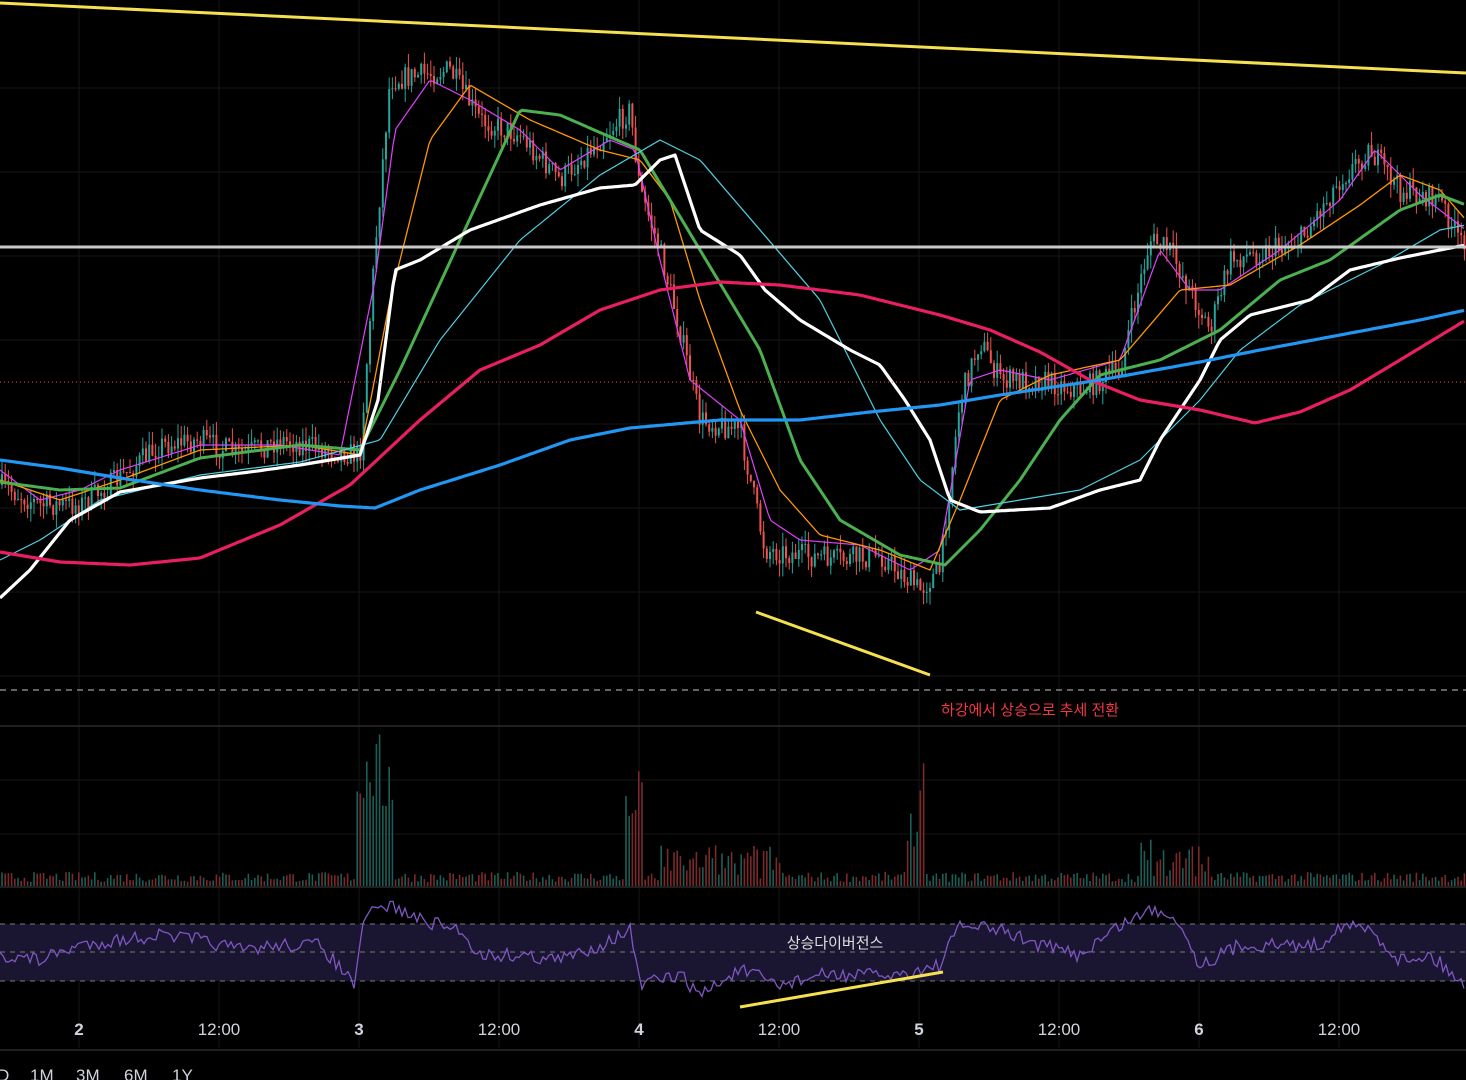 The height and width of the screenshot is (1080, 1466). I want to click on timeframe-6m-button: 6M, so click(136, 1073).